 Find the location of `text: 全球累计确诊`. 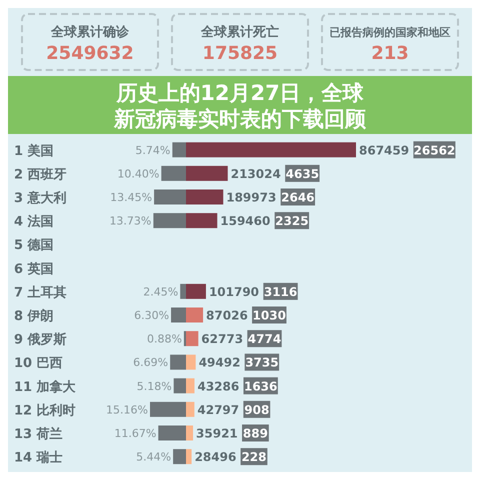

text: 全球累计确诊 is located at coordinates (90, 32).